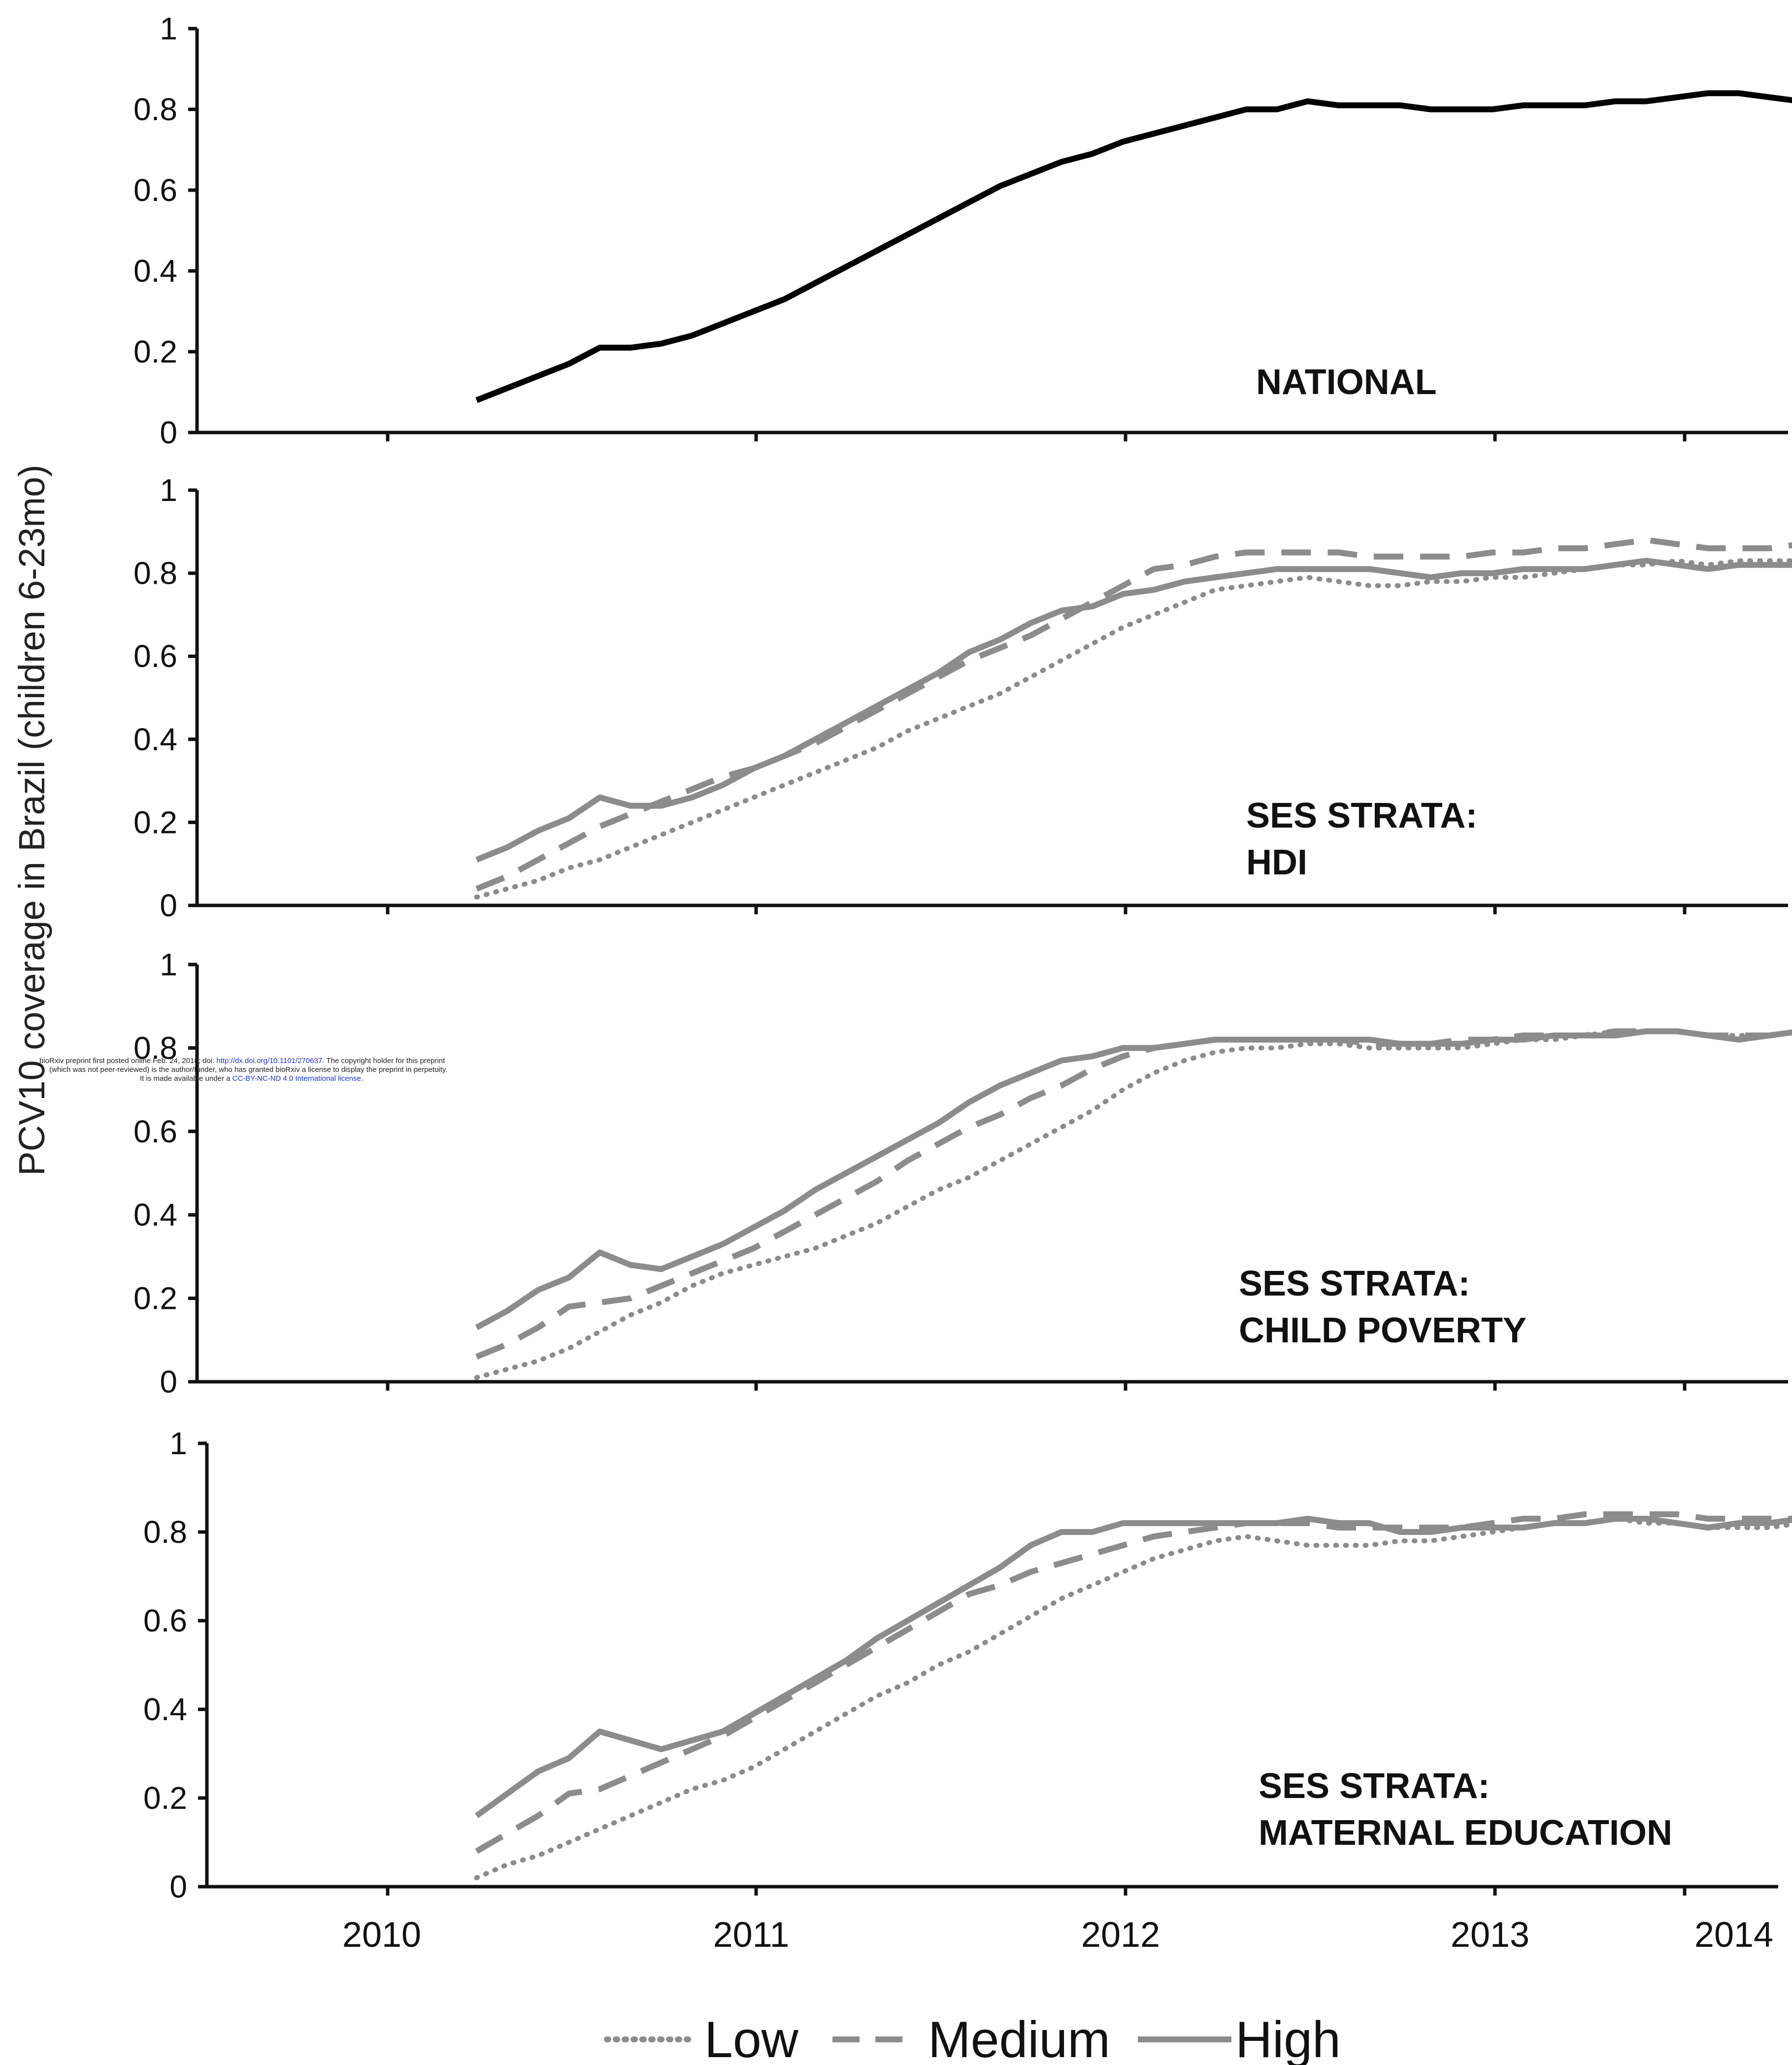 This screenshot has height=2065, width=1792. Describe the element at coordinates (1490, 1935) in the screenshot. I see `x-tick-label: 2013` at that location.